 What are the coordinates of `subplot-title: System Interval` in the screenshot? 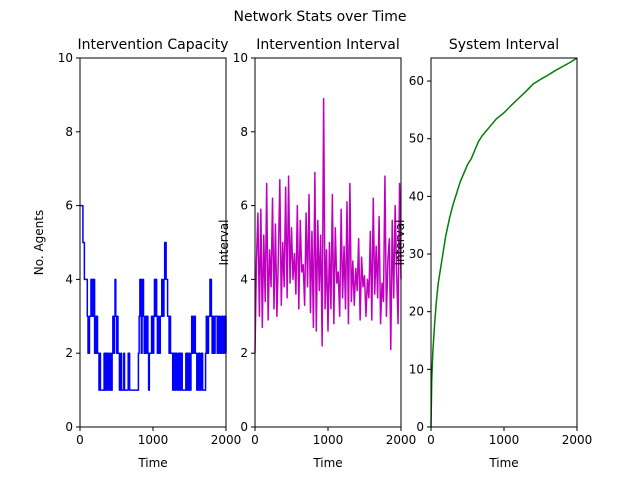 It's located at (504, 45).